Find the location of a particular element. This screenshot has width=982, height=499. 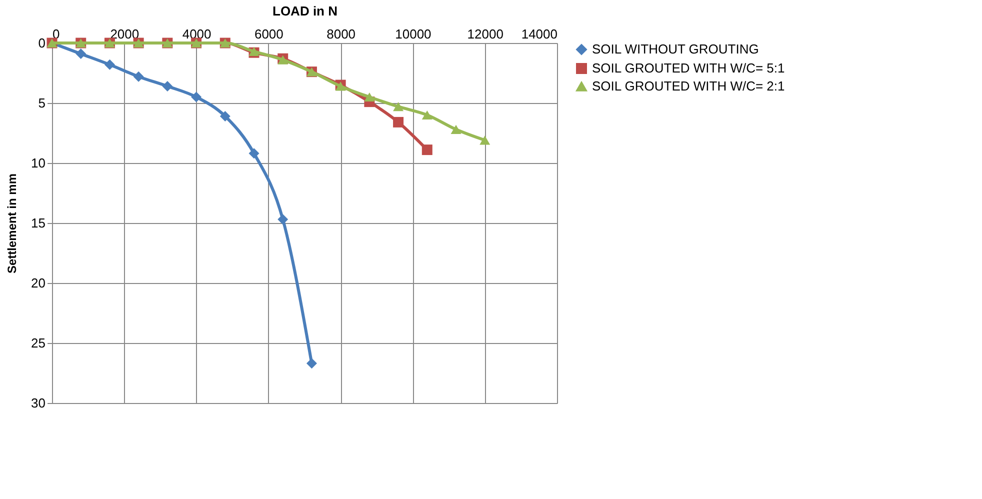

legend-label: SOIL GROUTED WITH W/C= 5:1 is located at coordinates (688, 68).